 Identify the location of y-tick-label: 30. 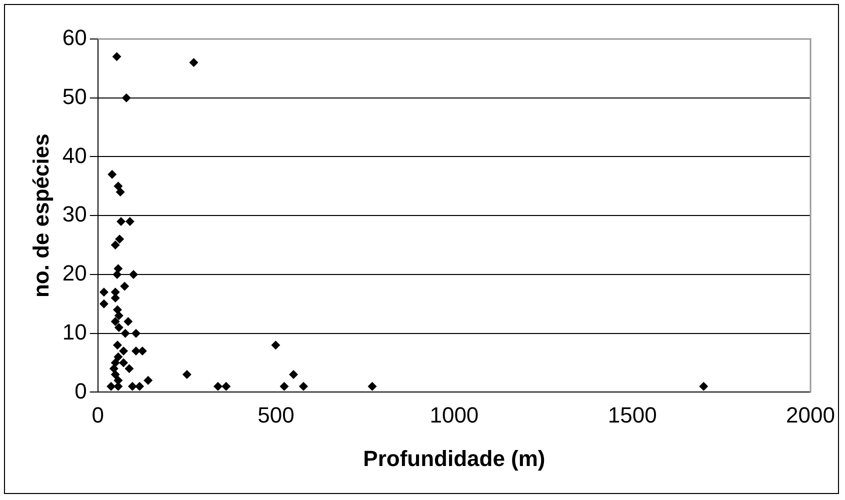
(74, 214).